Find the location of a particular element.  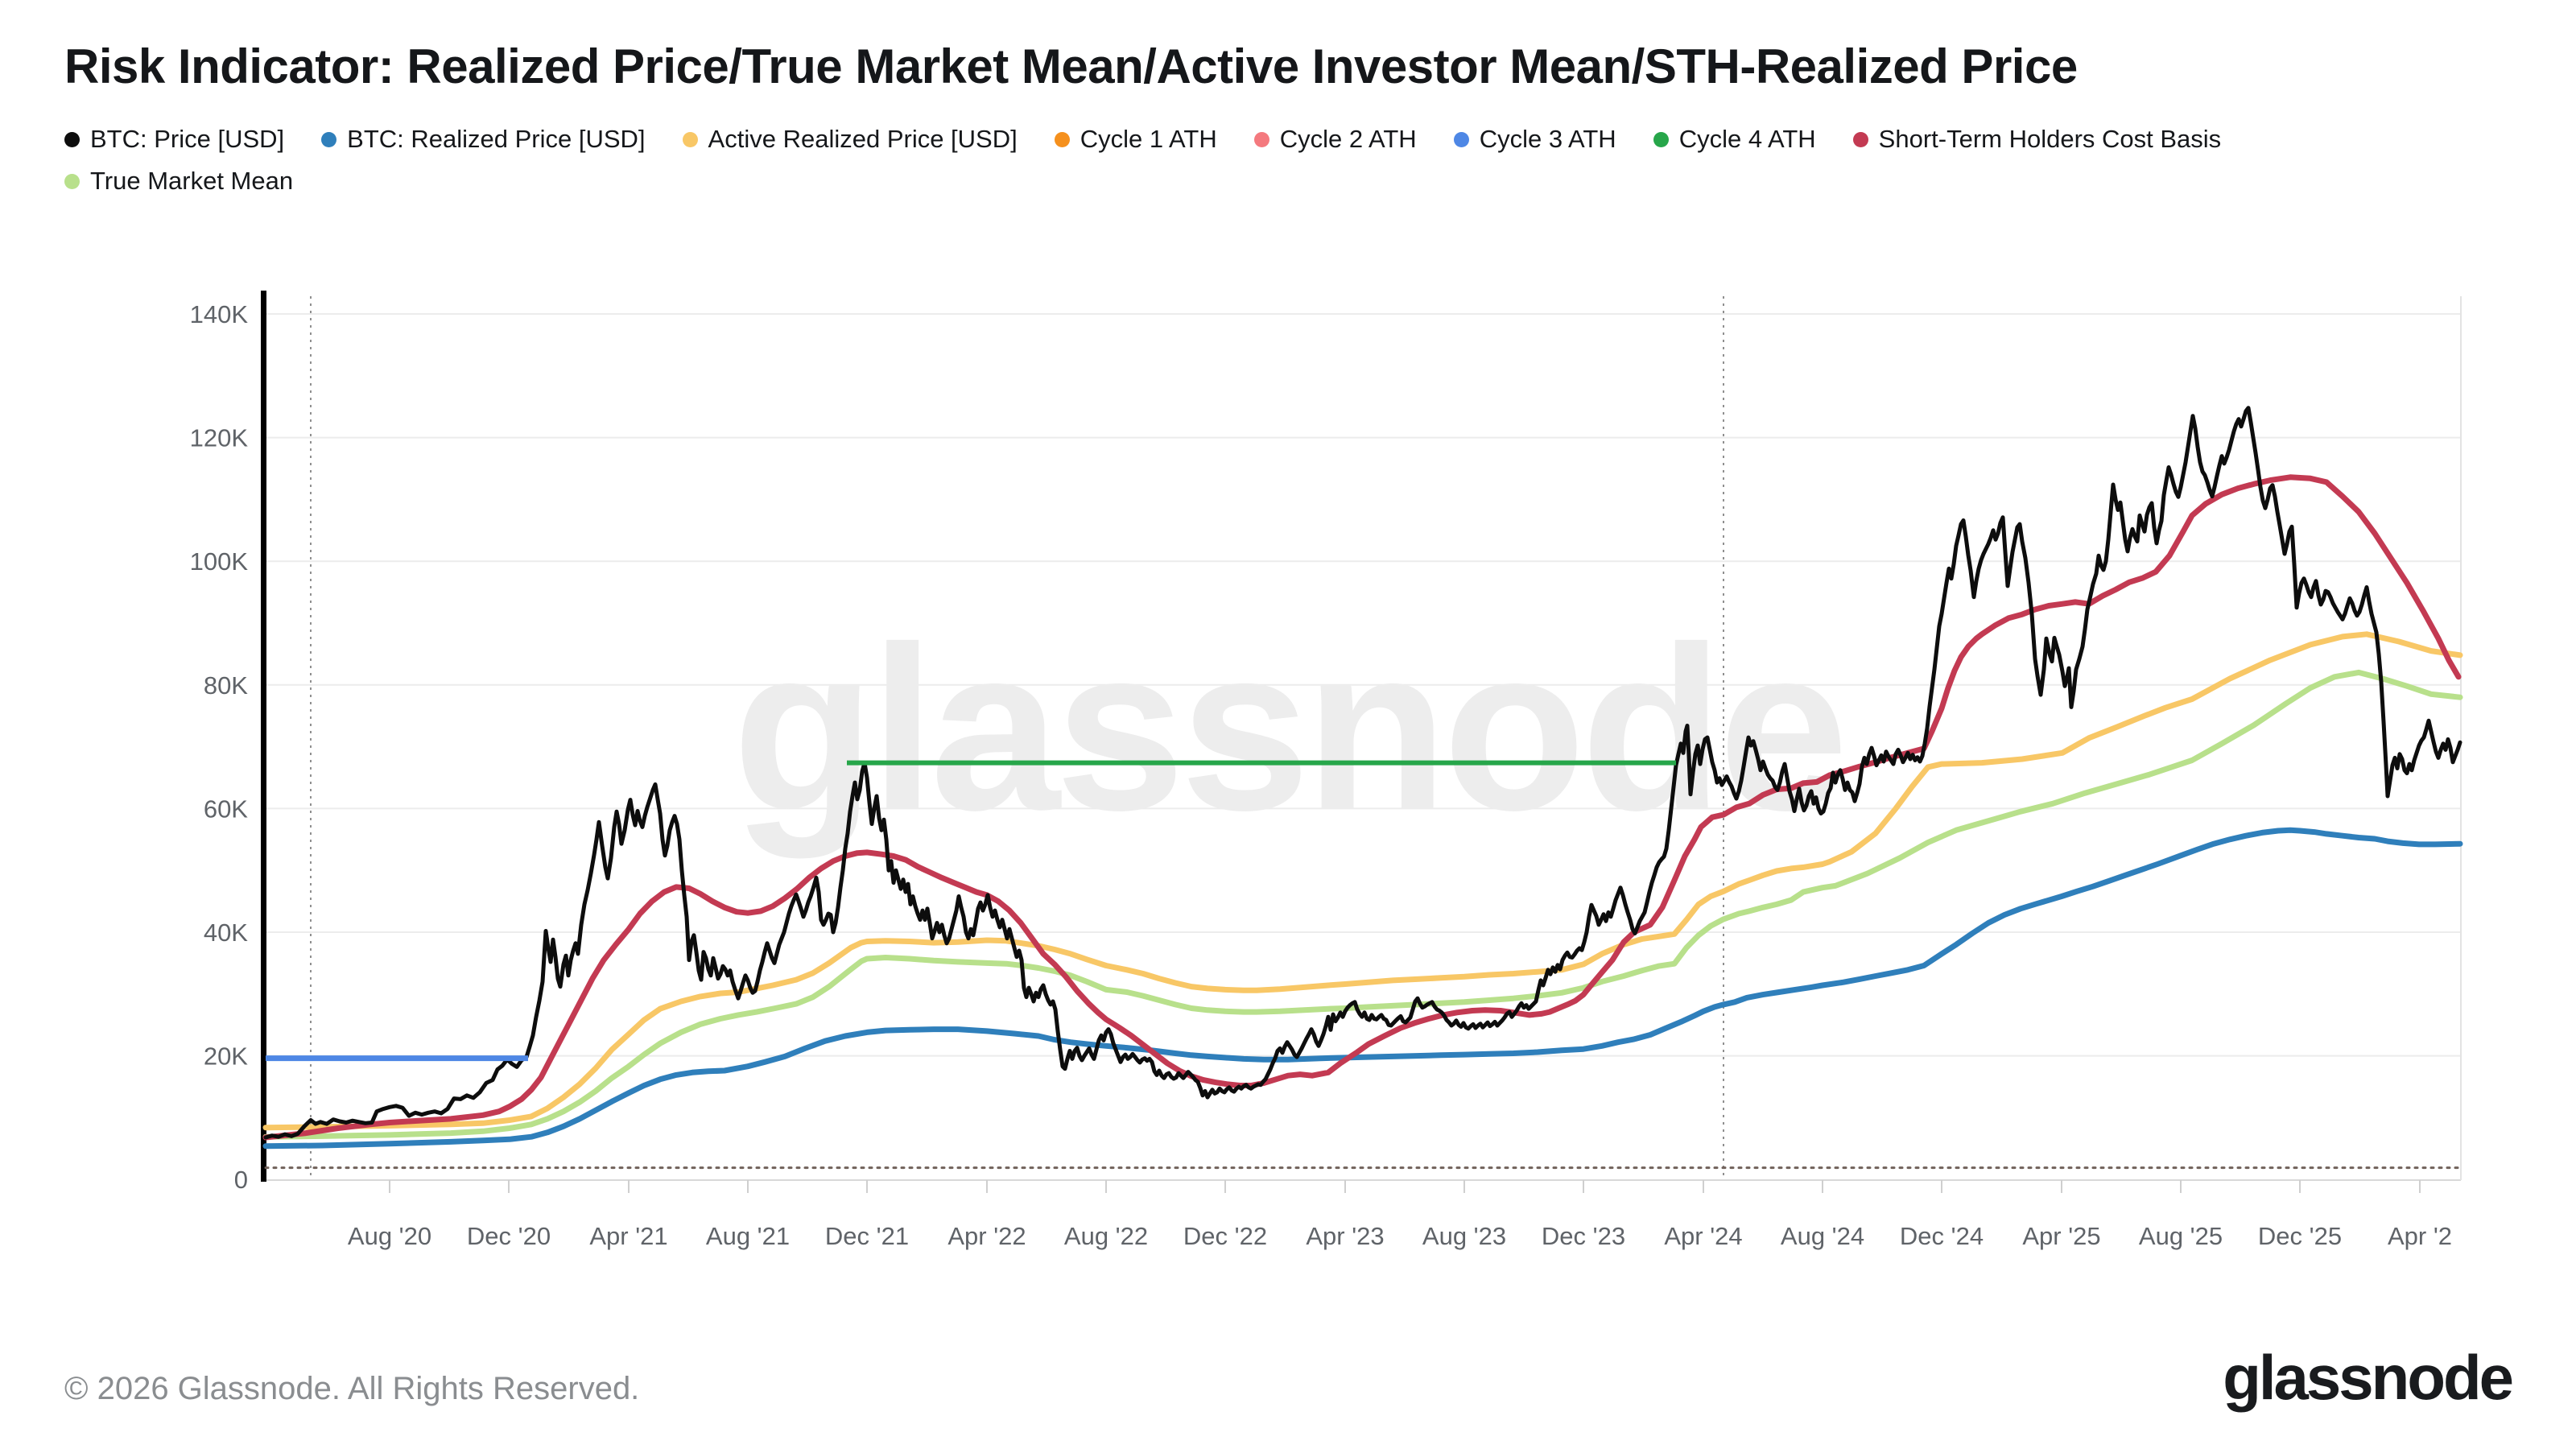

legend-label: Cycle 2 ATH is located at coordinates (1348, 139).